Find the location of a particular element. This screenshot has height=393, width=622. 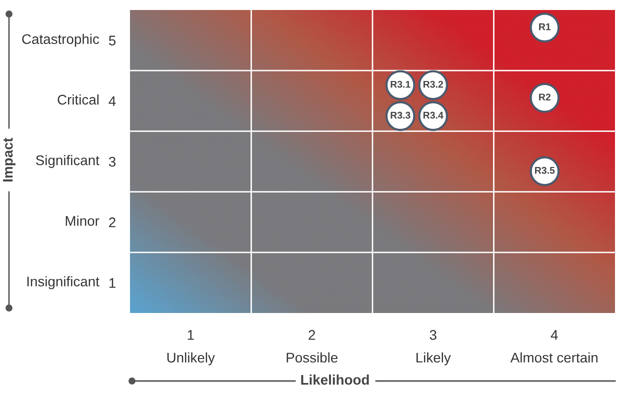

x-tick-label: 1 is located at coordinates (191, 335).